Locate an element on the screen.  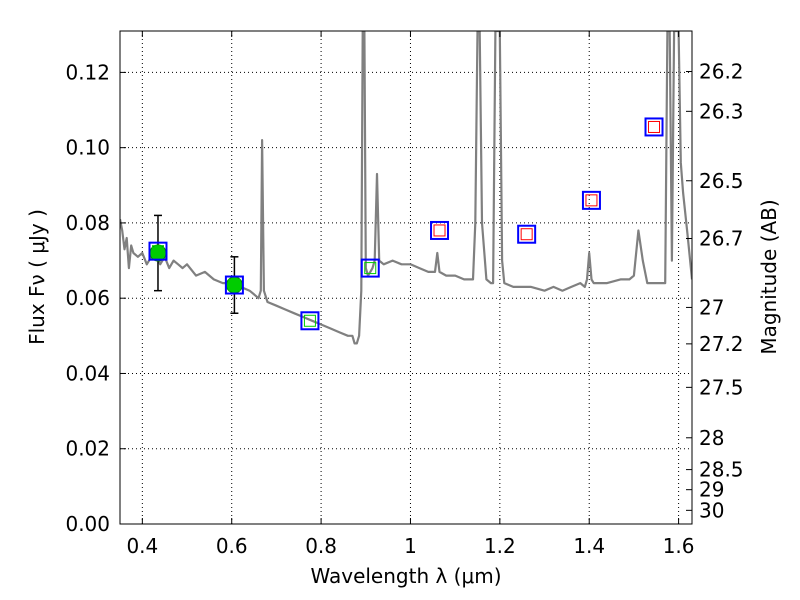
y2-tick-label: 26.2 is located at coordinates (721, 72).